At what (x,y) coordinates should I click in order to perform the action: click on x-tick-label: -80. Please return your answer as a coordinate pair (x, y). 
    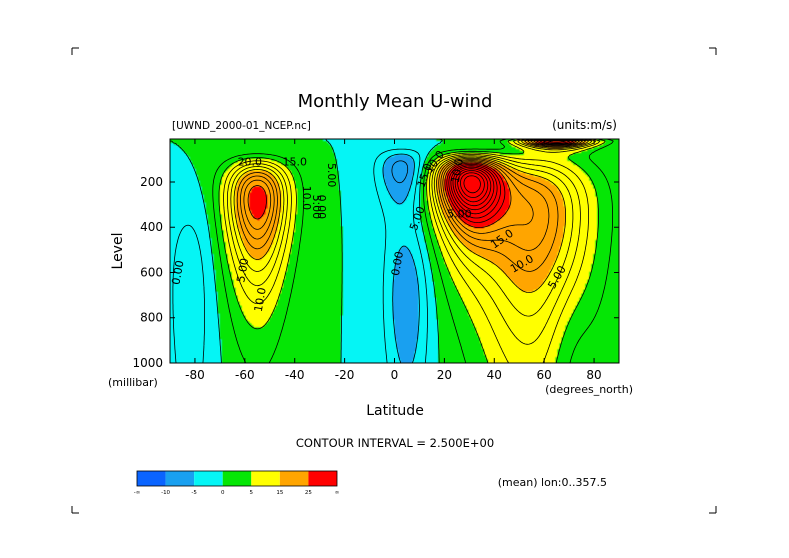
    Looking at the image, I should click on (195, 375).